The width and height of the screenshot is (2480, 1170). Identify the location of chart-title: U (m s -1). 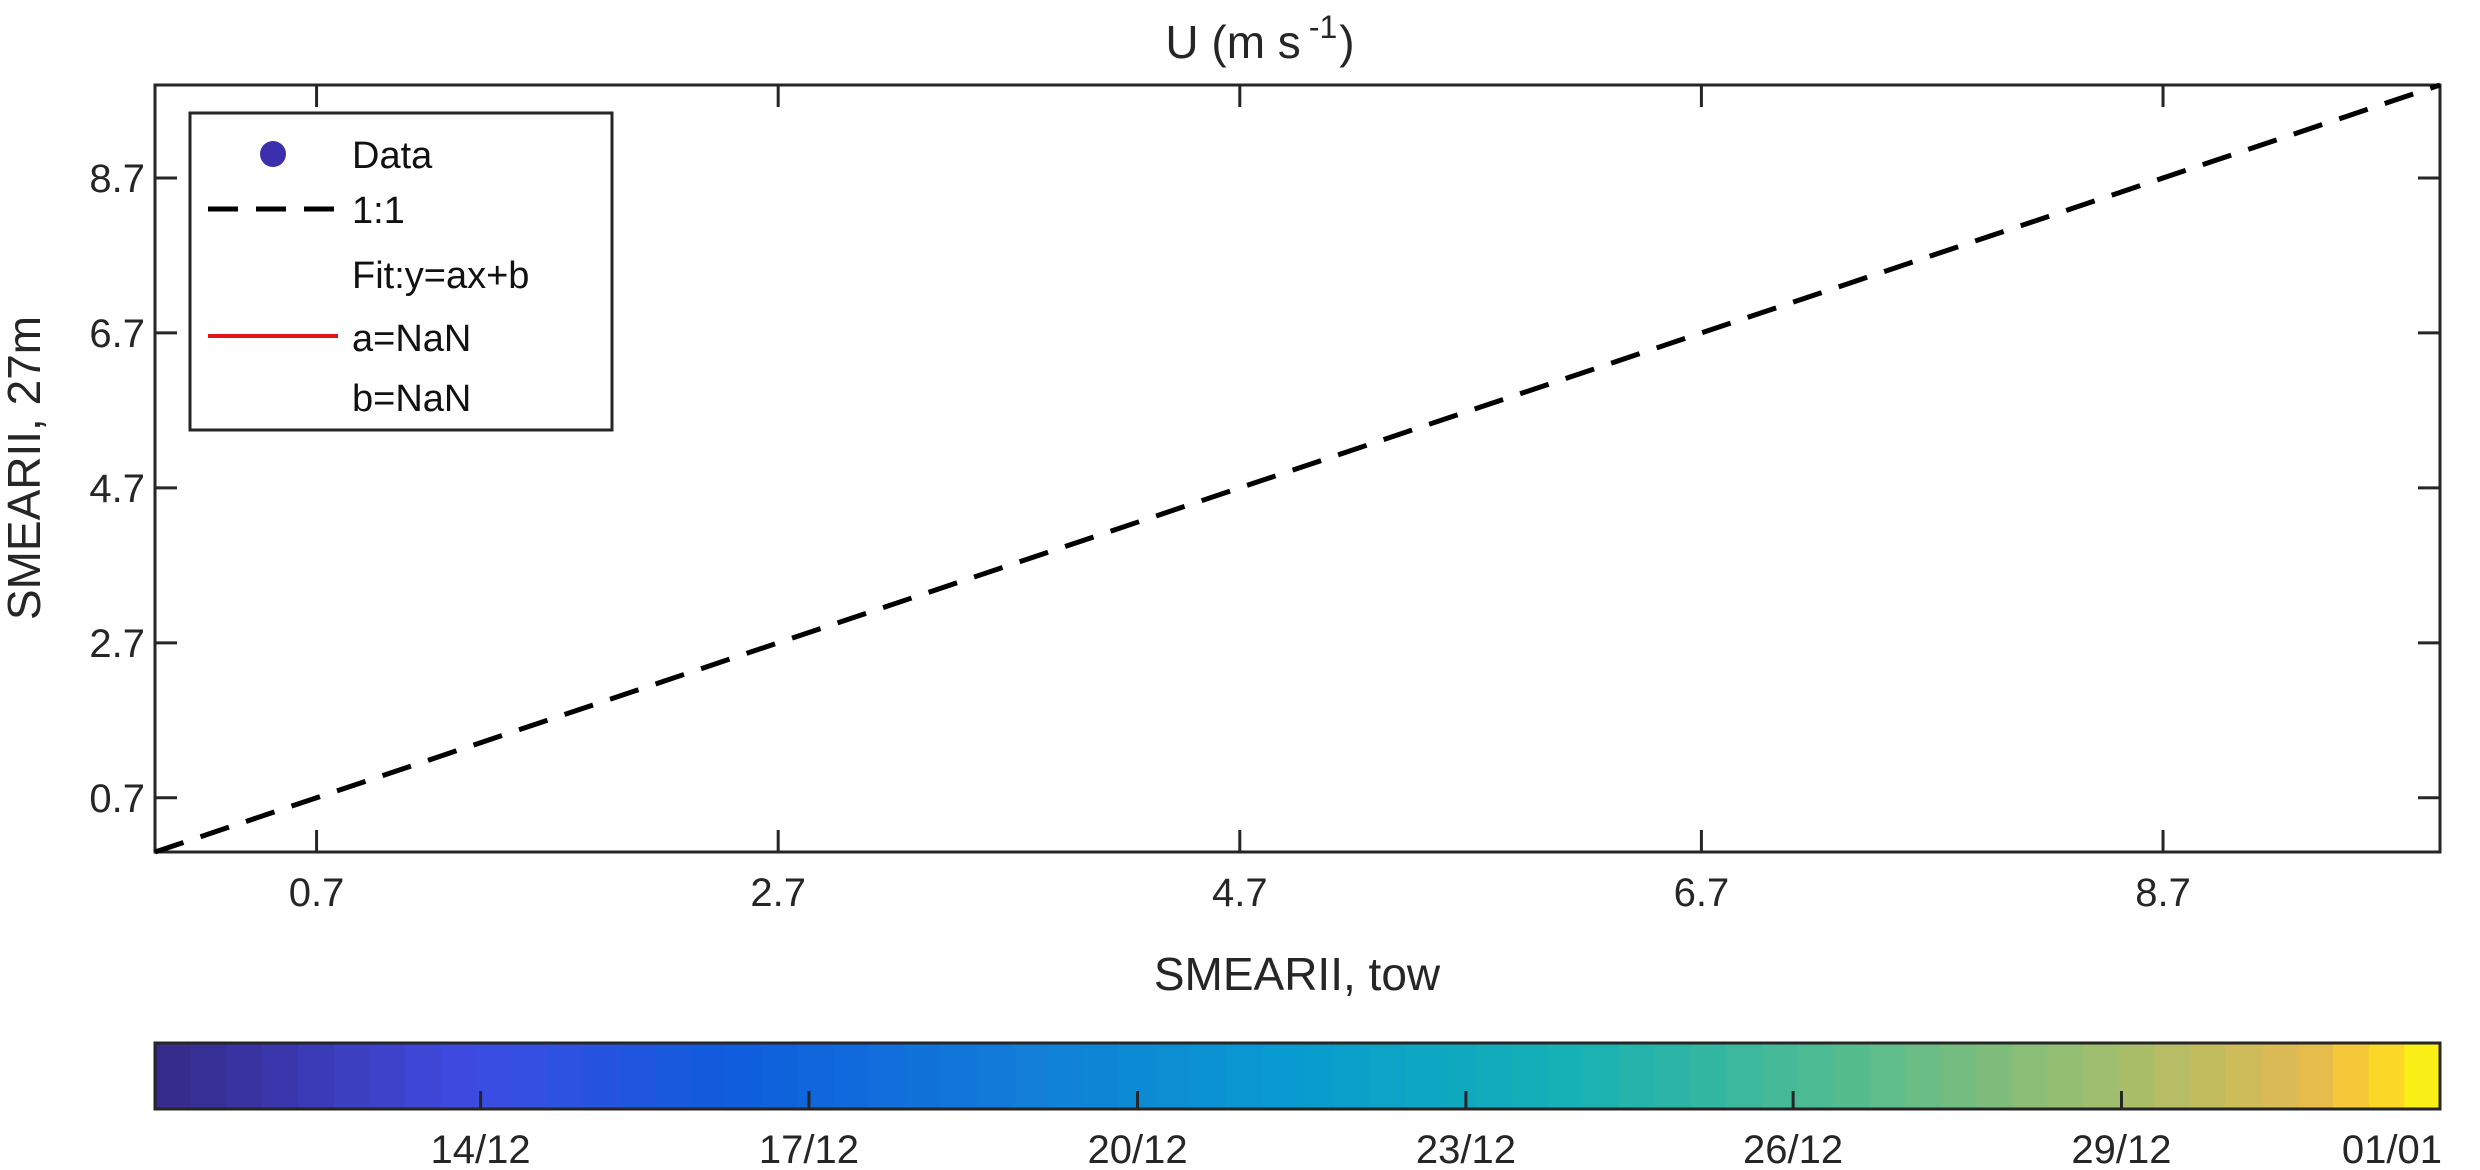
(1259, 38).